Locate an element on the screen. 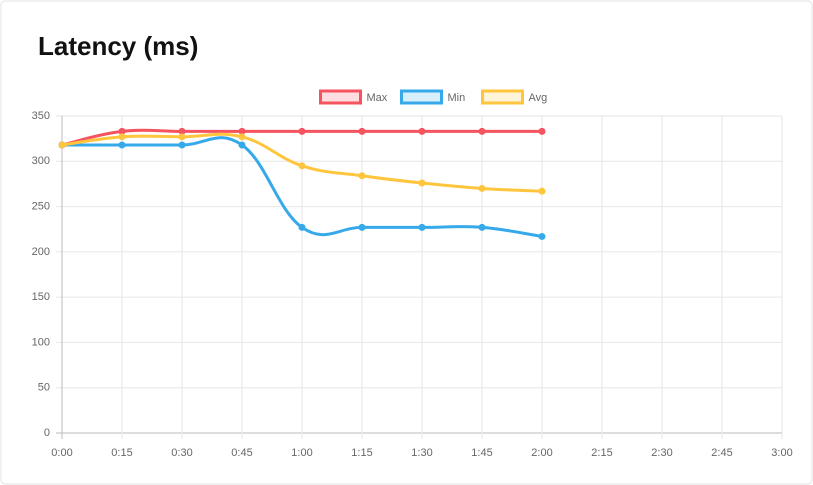  legend-label: Avg is located at coordinates (538, 98).